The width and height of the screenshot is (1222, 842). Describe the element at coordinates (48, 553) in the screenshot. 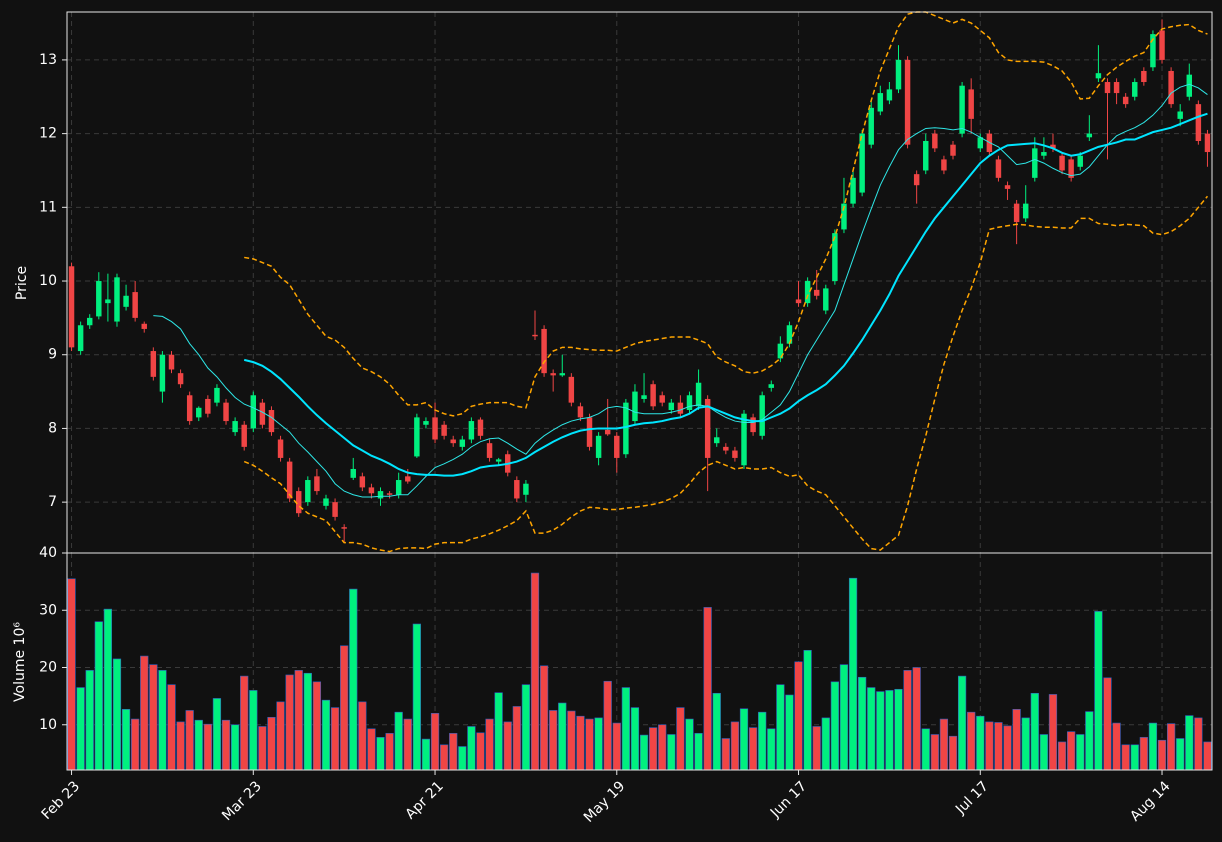

I see `volume-tick-label: 40` at that location.